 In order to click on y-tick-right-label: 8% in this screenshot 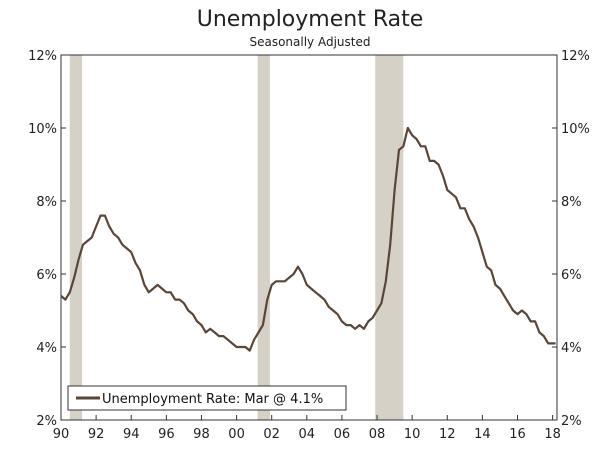, I will do `click(571, 202)`.